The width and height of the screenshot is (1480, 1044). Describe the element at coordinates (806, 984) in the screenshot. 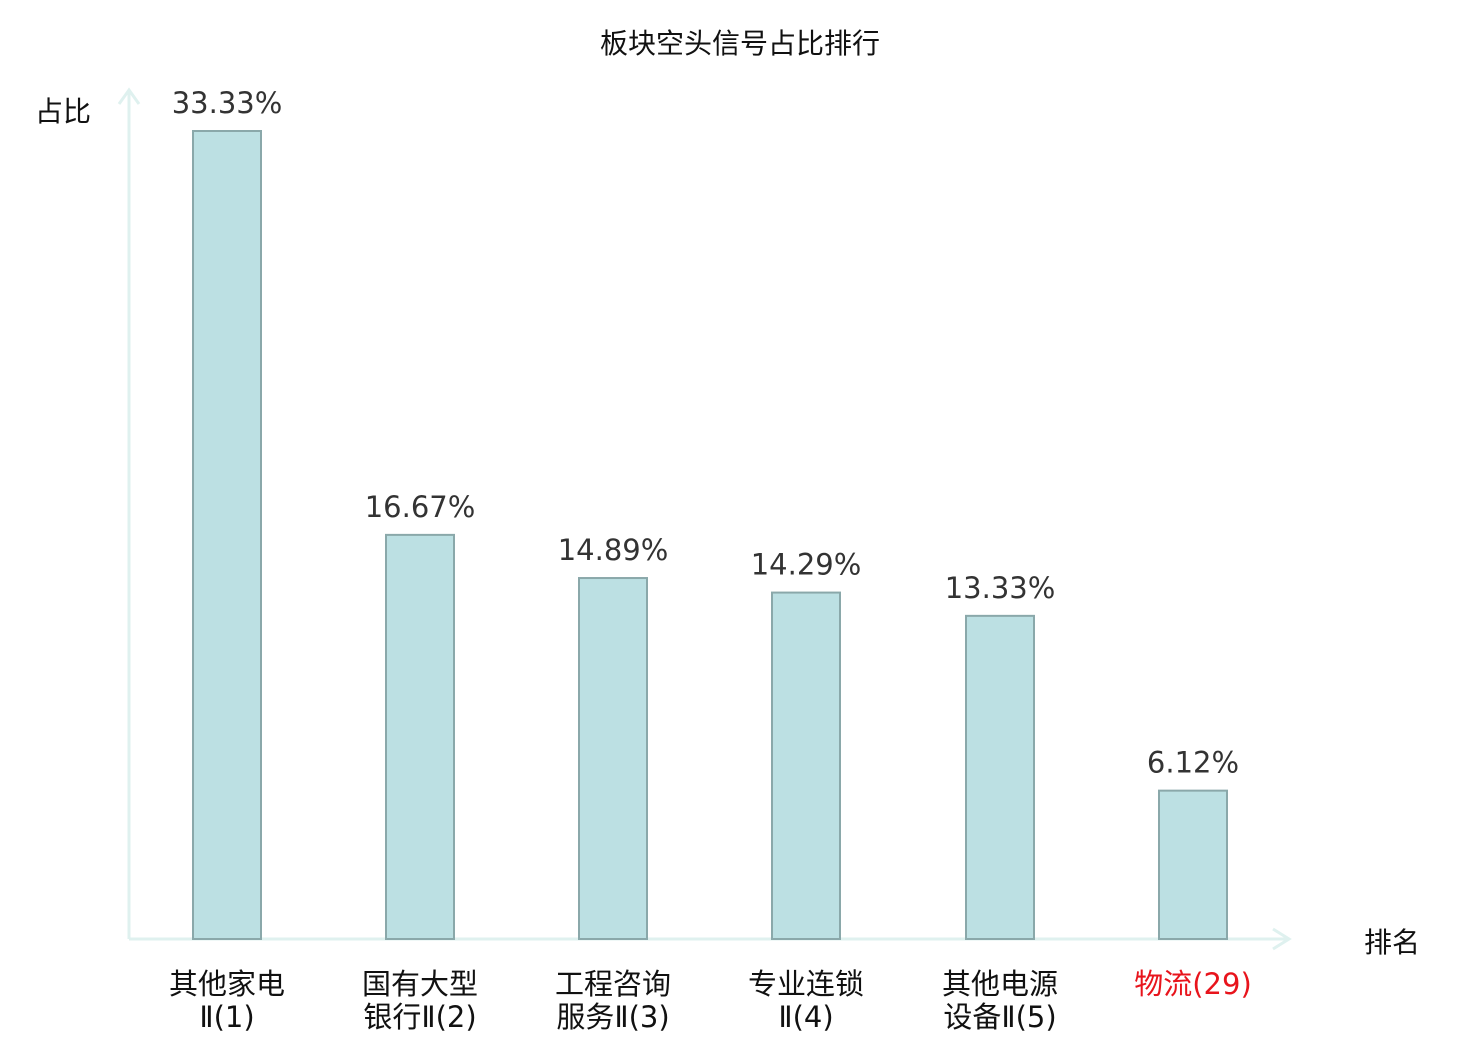

I see `category-tick-label: 专业连锁` at that location.